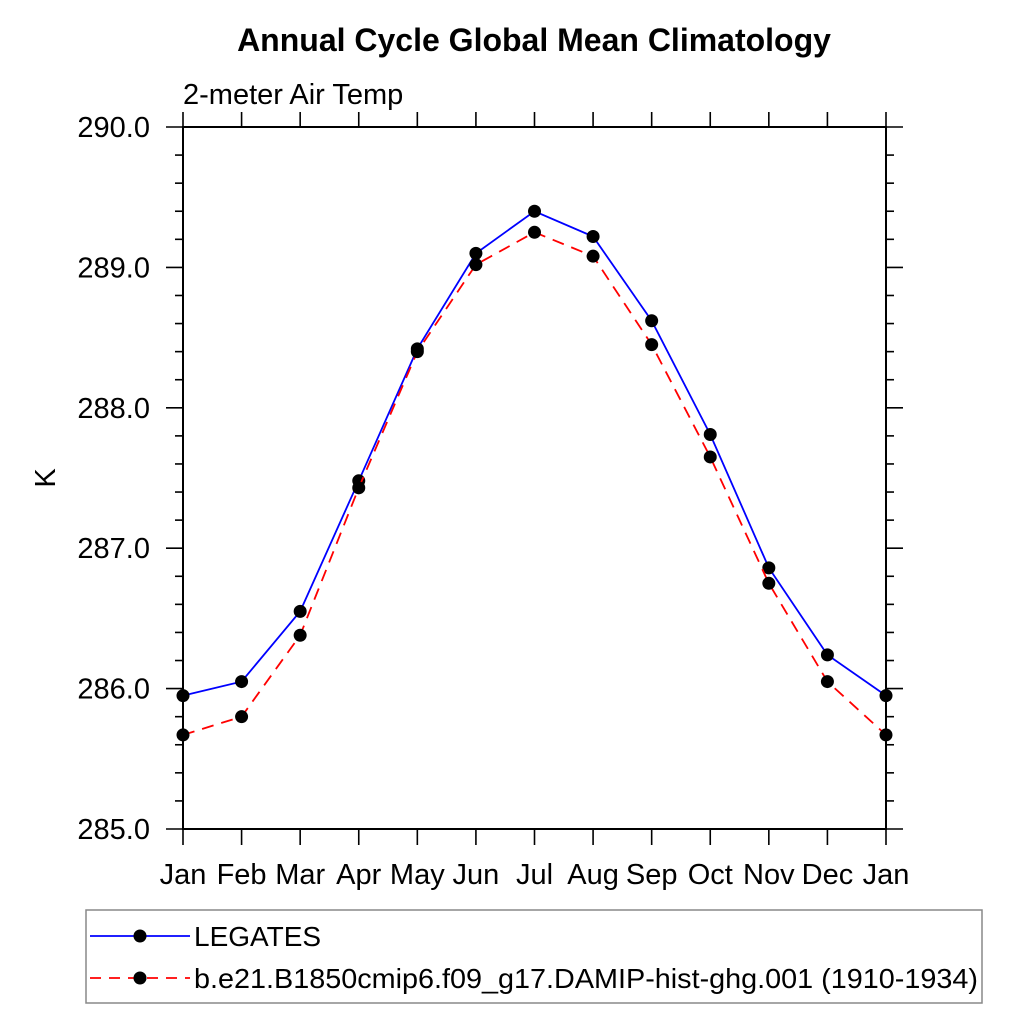  Describe the element at coordinates (710, 875) in the screenshot. I see `x-tick-label: Oct` at that location.